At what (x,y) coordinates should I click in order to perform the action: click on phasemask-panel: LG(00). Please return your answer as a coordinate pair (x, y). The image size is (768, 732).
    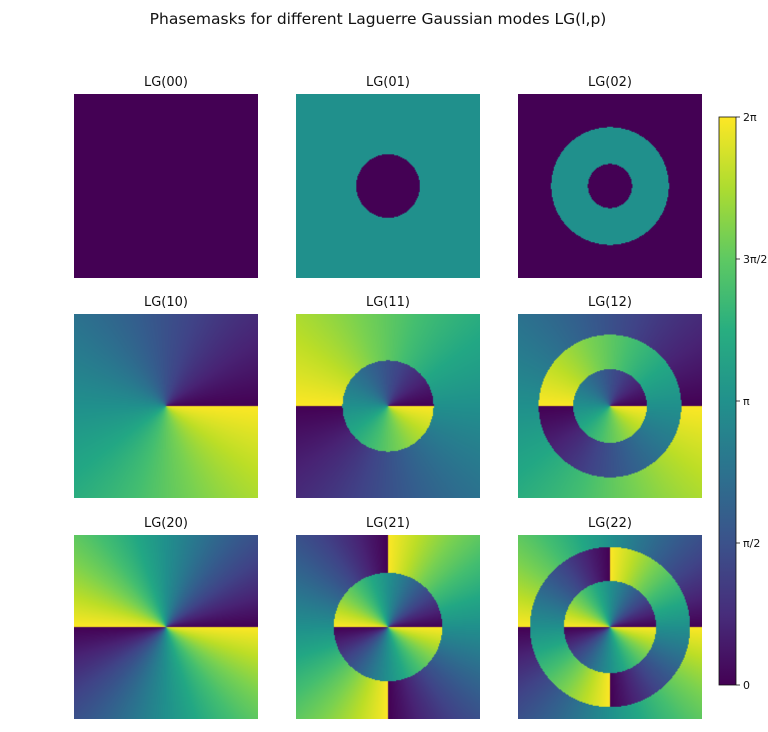
    Looking at the image, I should click on (166, 176).